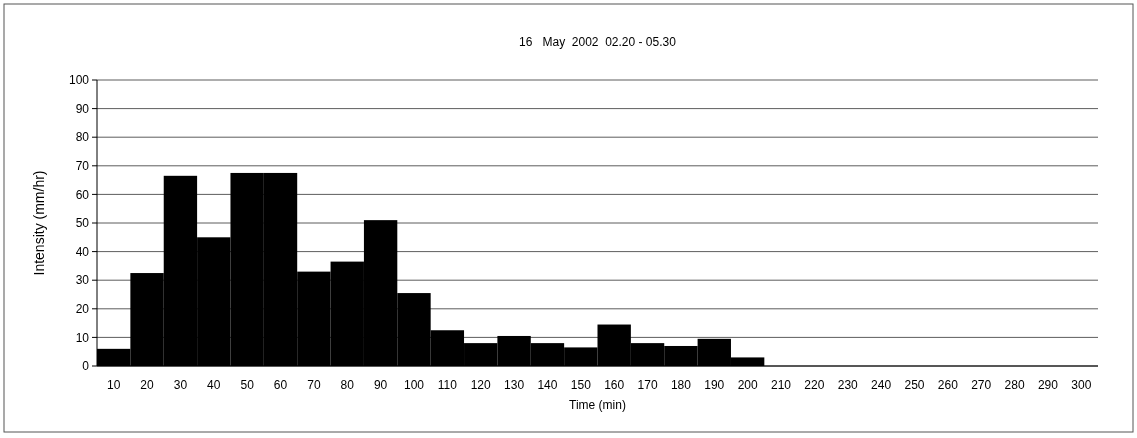 The image size is (1137, 438). What do you see at coordinates (848, 385) in the screenshot?
I see `x-tick-label: 230` at bounding box center [848, 385].